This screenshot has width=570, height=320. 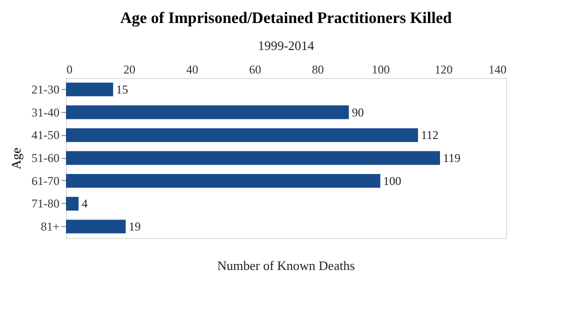 I want to click on x-tick-label: 40, so click(x=192, y=69).